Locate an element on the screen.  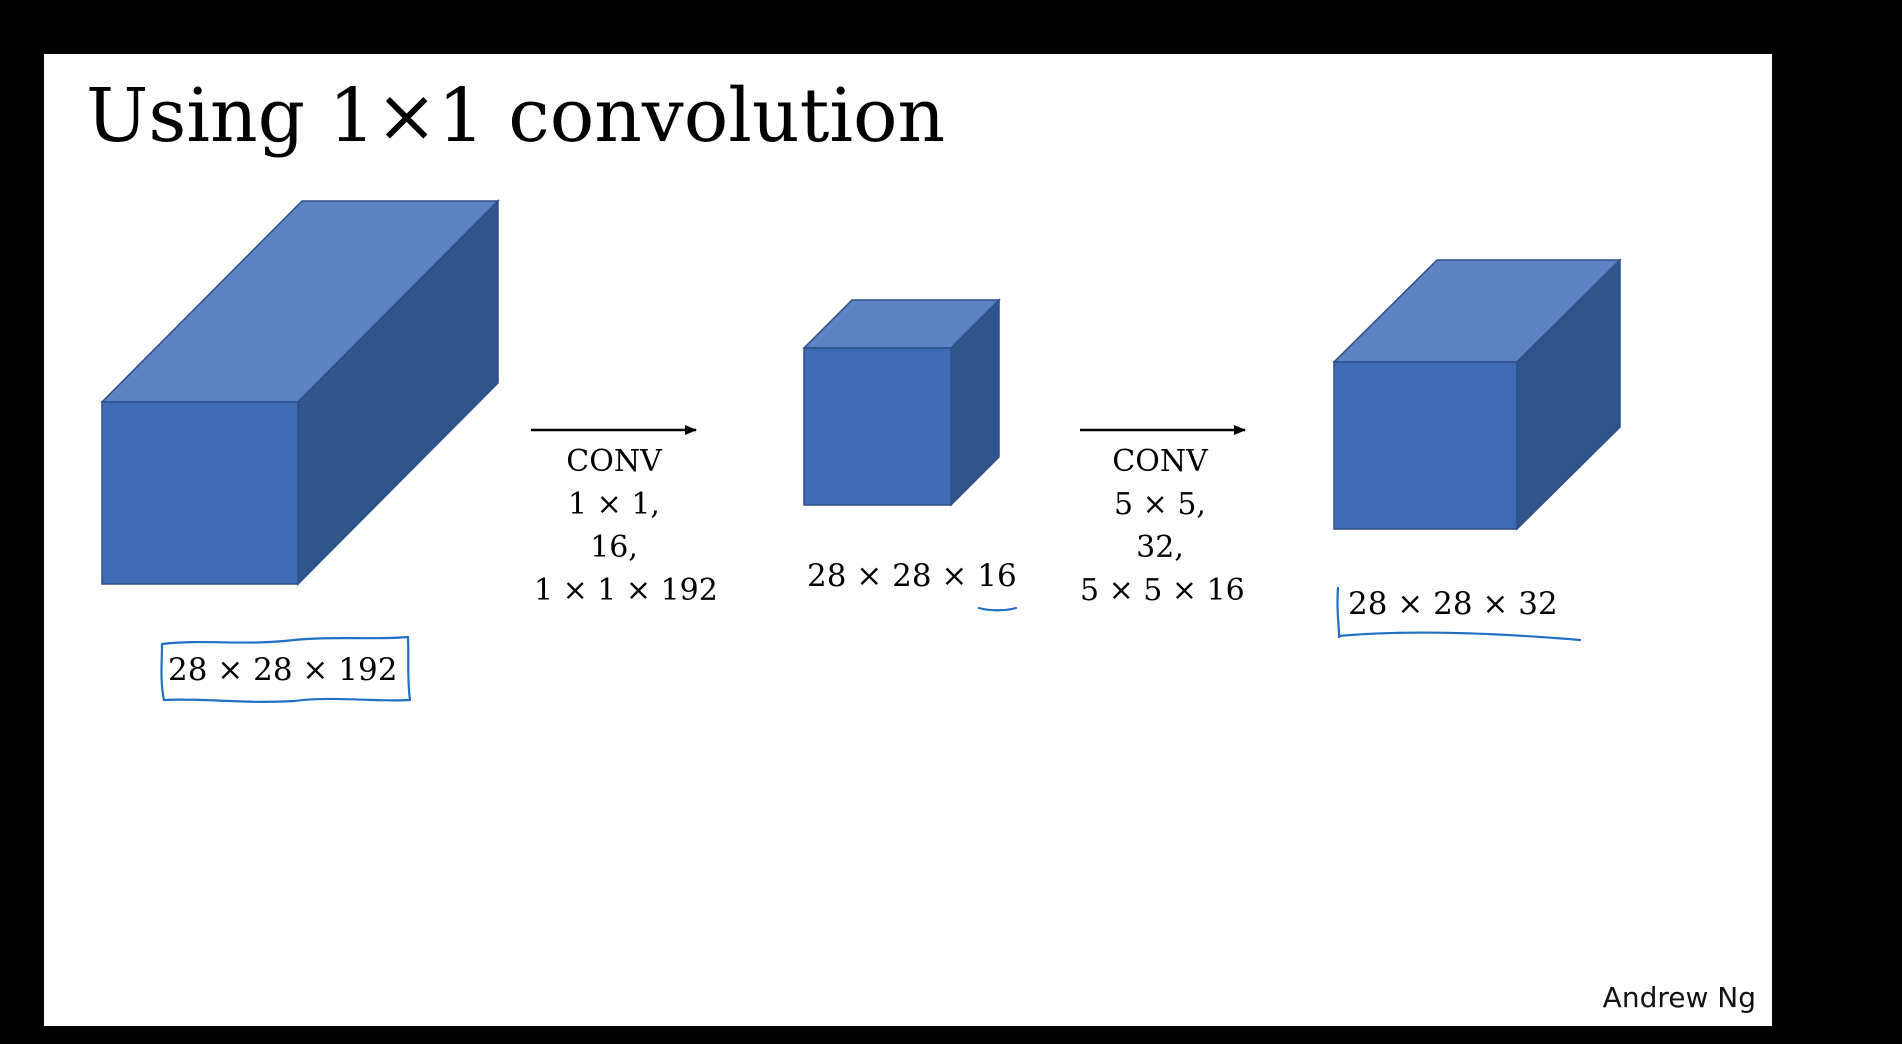
slide-title: Using 1×1 convolution is located at coordinates (516, 116).